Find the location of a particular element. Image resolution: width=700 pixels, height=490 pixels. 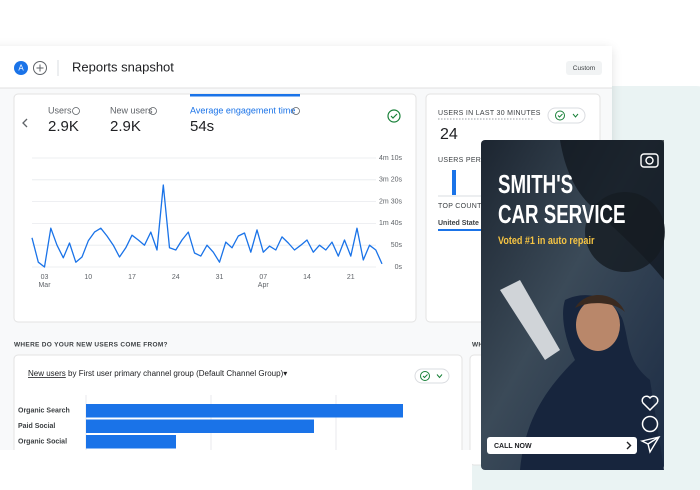

add-button is located at coordinates (40, 68).